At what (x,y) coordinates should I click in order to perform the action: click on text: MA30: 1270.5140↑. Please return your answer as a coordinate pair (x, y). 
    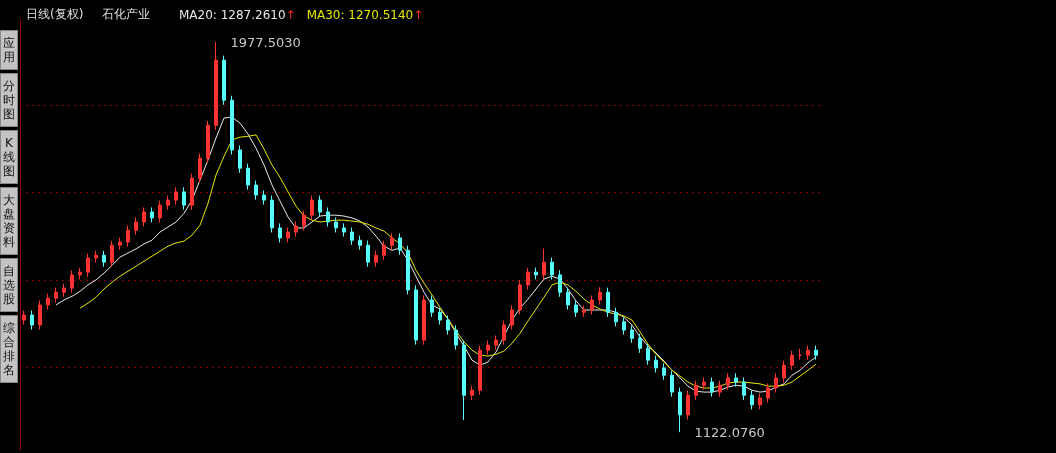
    Looking at the image, I should click on (365, 15).